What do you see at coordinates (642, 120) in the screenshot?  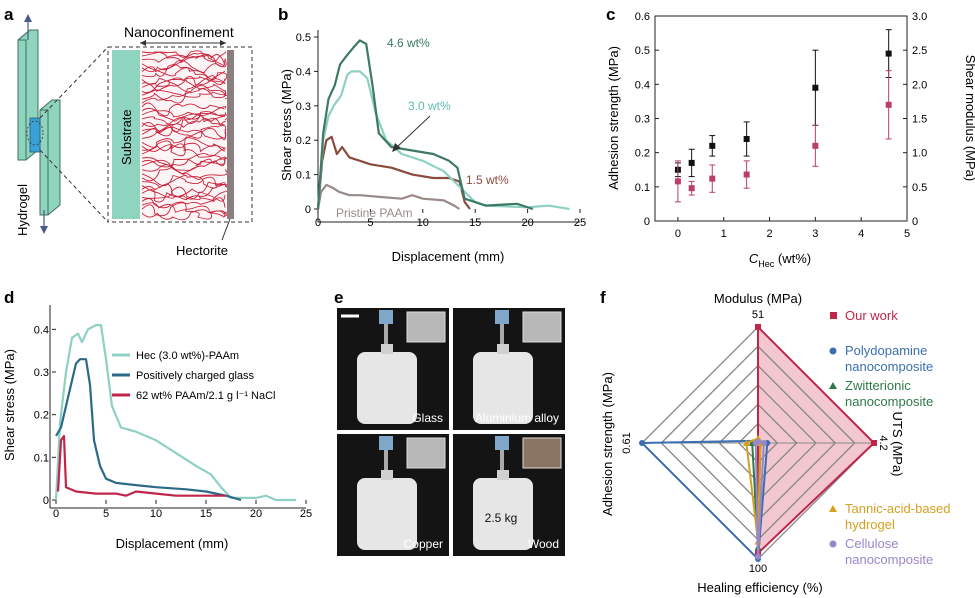 I see `chart-c-ytick-left-label: 0.3` at bounding box center [642, 120].